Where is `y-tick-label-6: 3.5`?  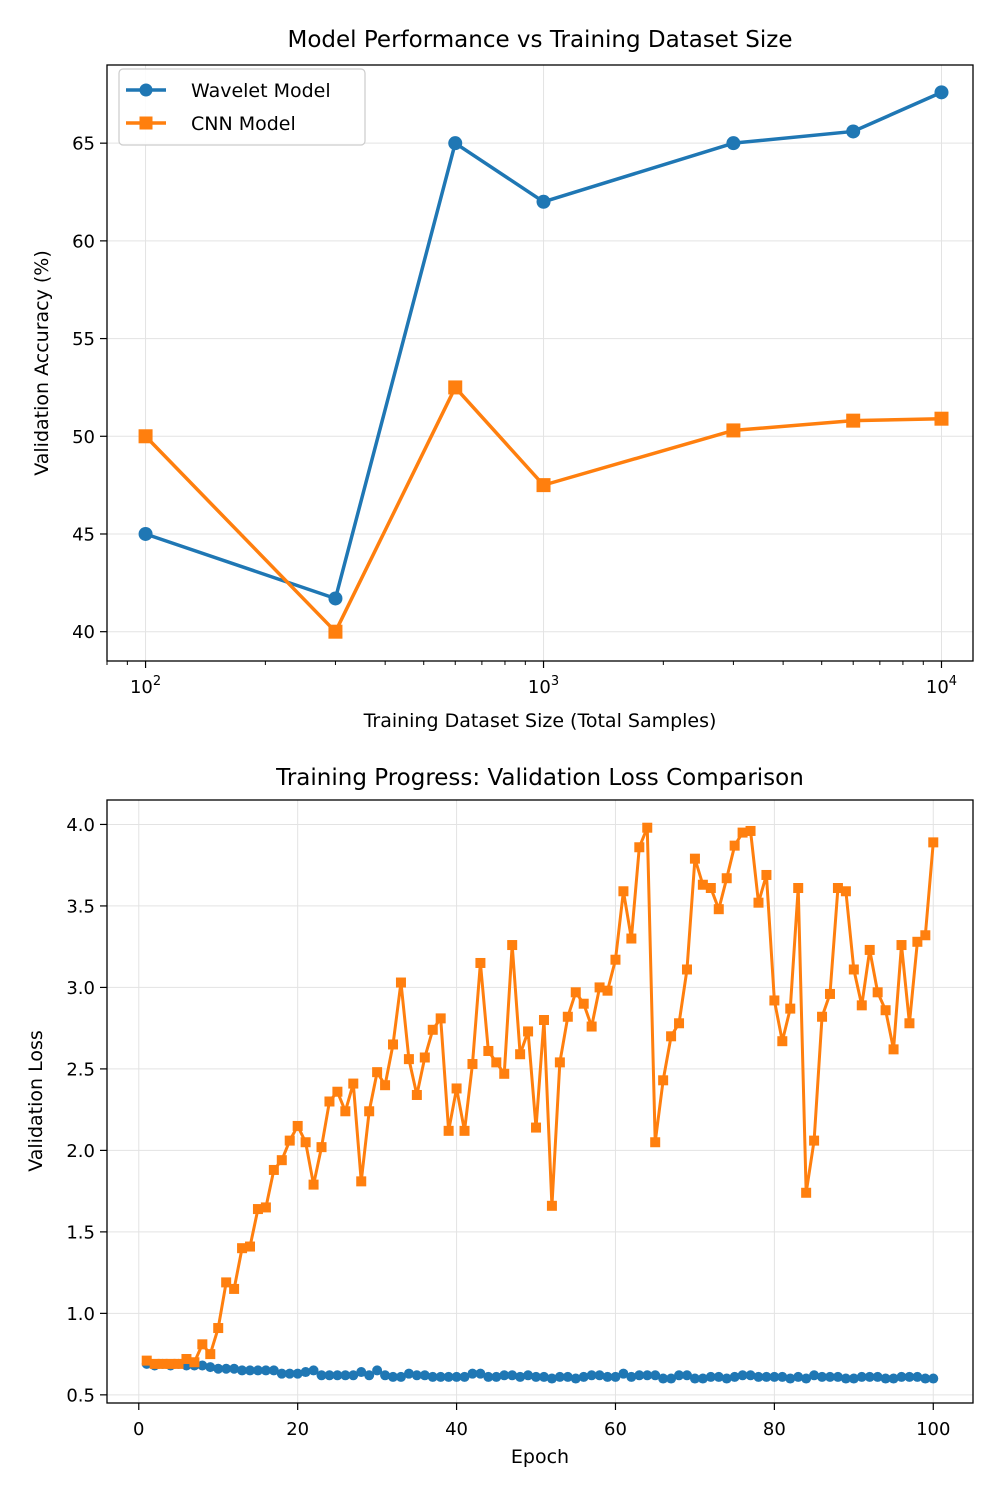 y-tick-label-6: 3.5 is located at coordinates (80, 906).